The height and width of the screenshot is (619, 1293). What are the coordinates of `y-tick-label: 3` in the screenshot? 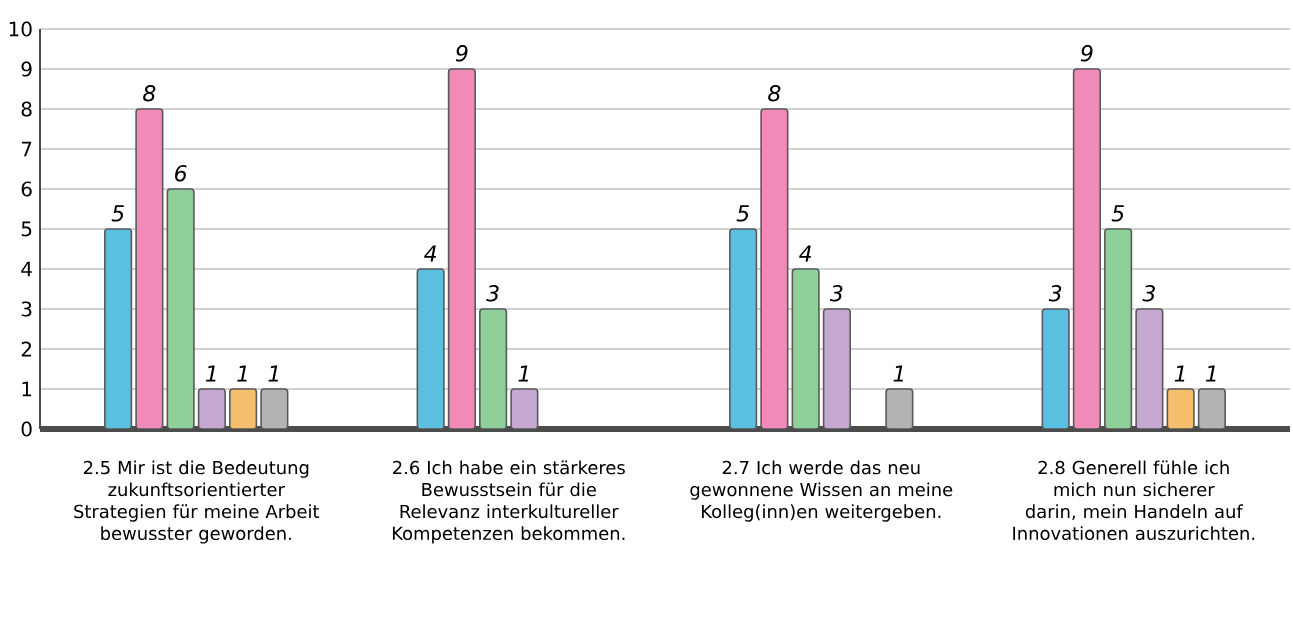 It's located at (26, 309).